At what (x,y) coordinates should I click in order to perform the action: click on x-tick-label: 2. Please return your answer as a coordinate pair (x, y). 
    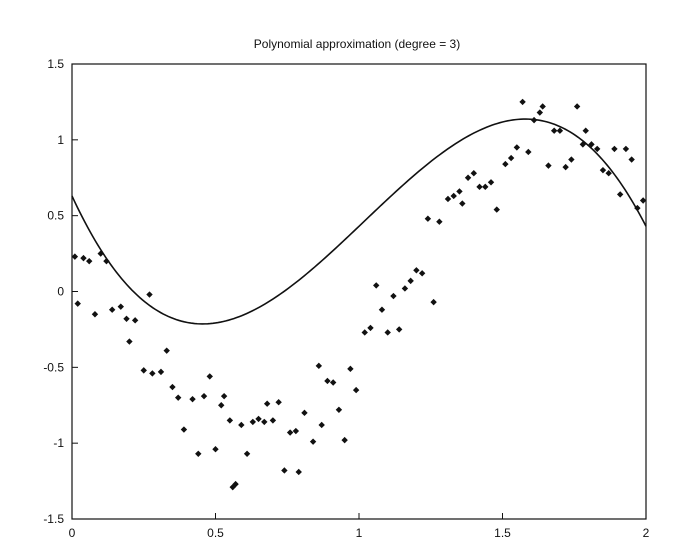
    Looking at the image, I should click on (646, 533).